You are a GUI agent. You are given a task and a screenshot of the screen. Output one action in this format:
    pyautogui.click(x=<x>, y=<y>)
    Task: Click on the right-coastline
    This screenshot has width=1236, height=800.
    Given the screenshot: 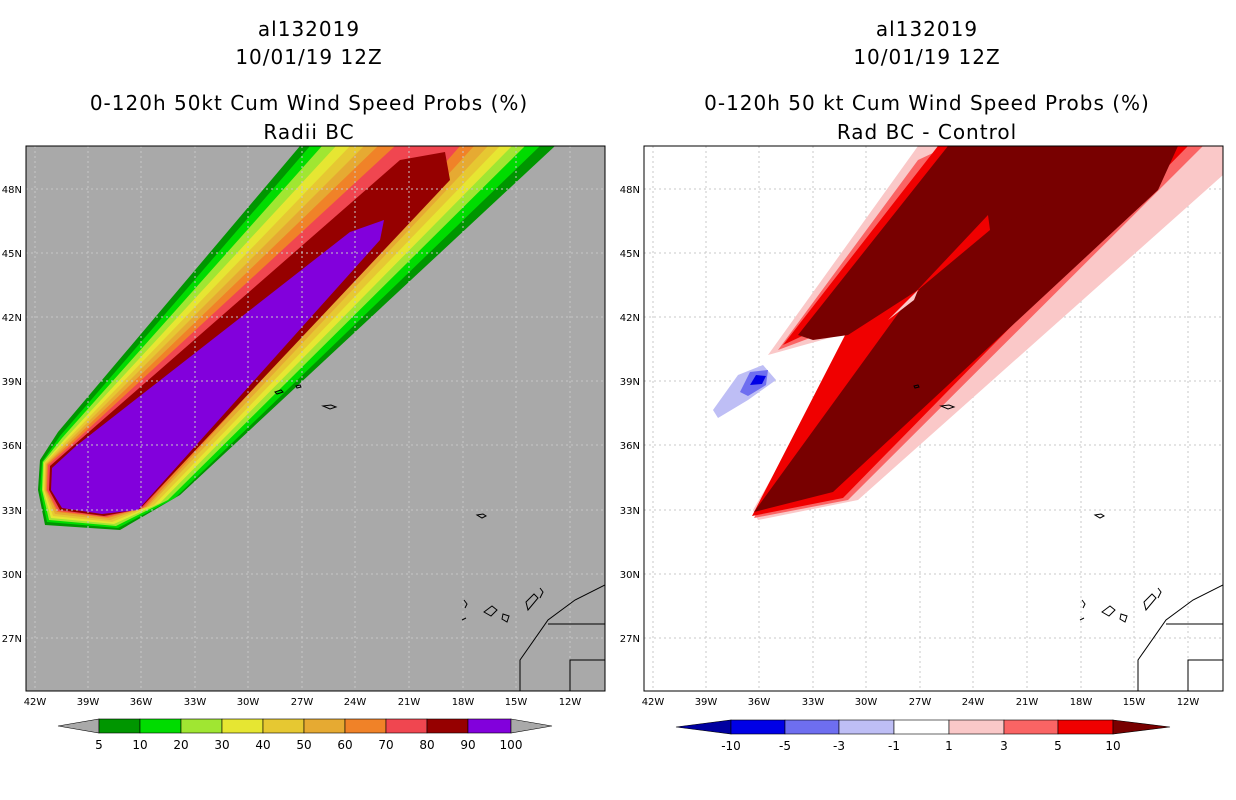 What is the action you would take?
    pyautogui.click(x=1068, y=537)
    